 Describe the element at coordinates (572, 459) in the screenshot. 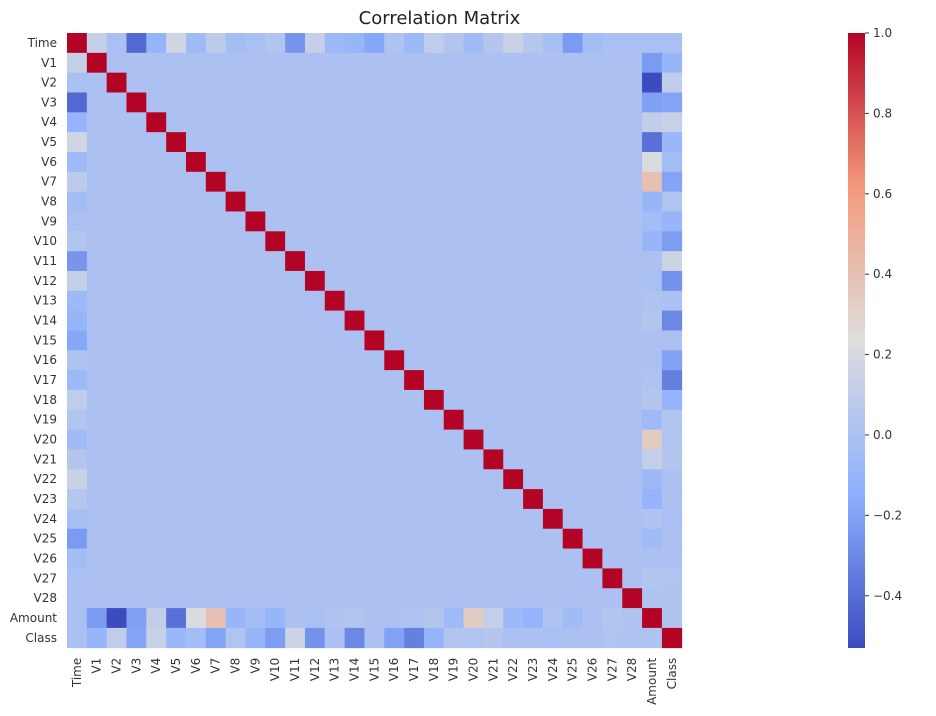

I see `cell-v21-v25` at that location.